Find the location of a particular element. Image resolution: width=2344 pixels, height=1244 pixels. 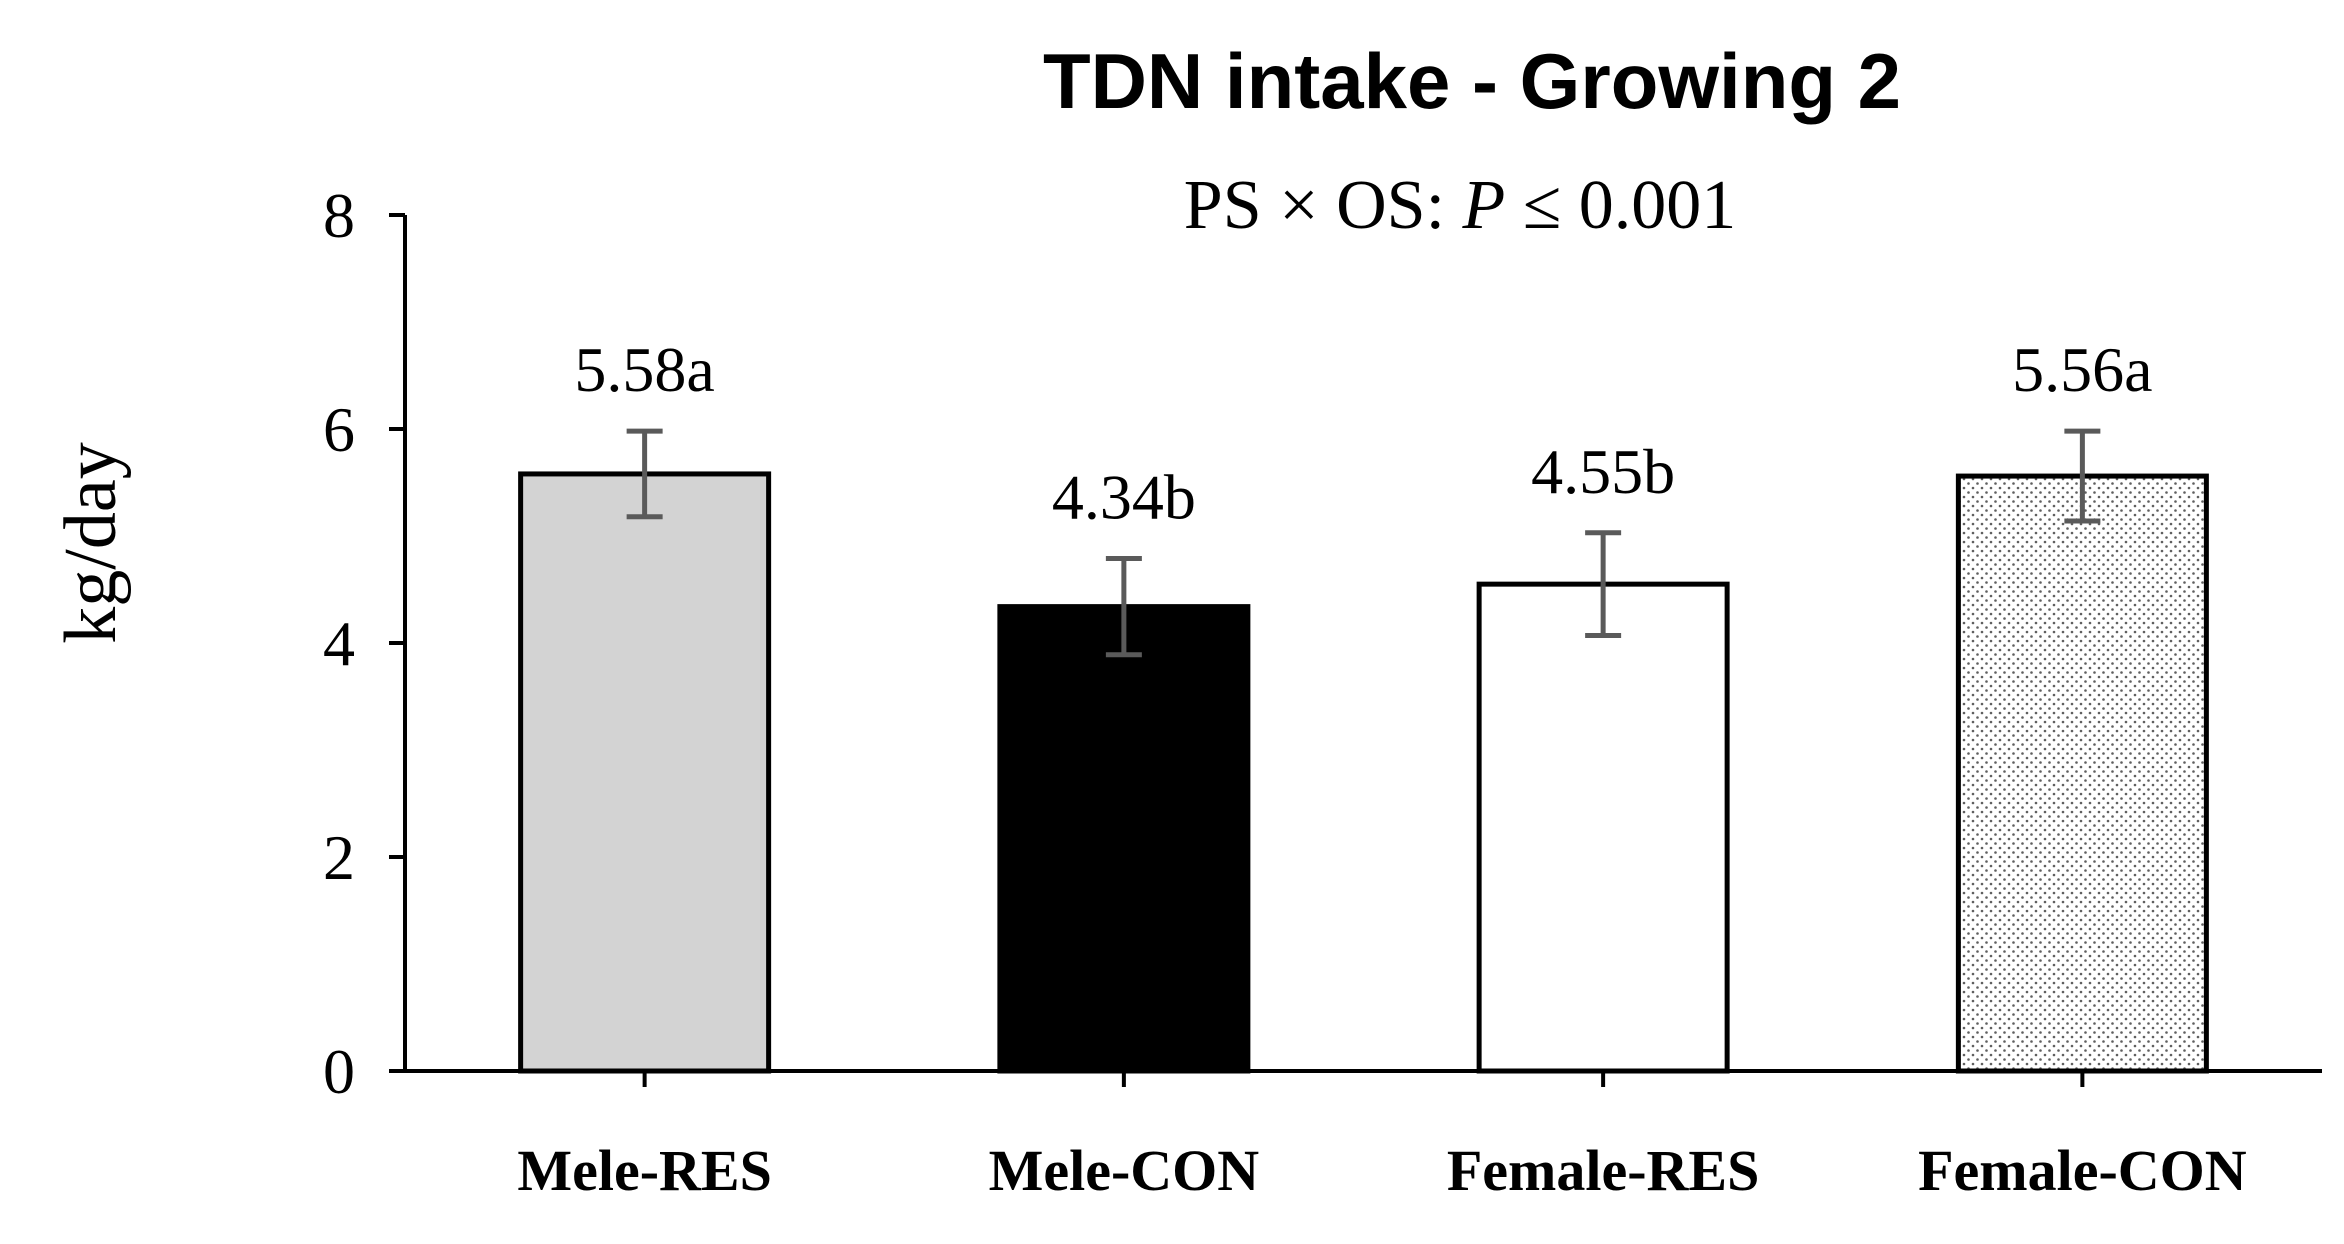

error-bars-group is located at coordinates (1363, 543).